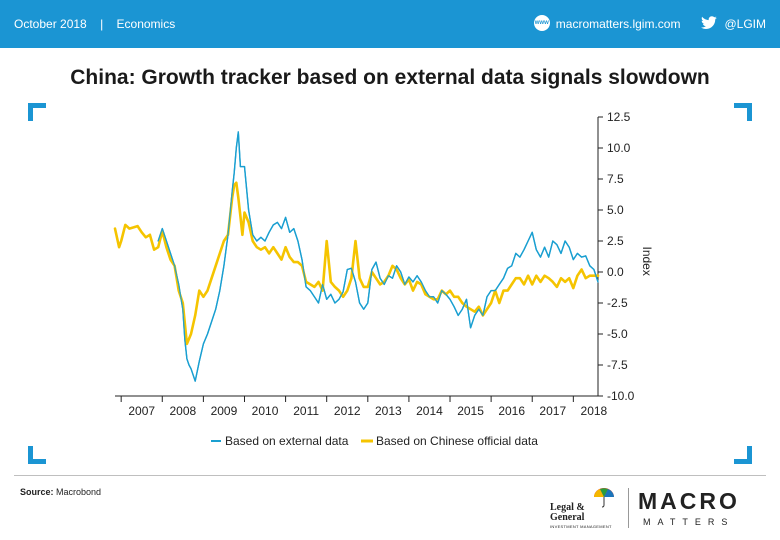 This screenshot has width=780, height=540. What do you see at coordinates (224, 411) in the screenshot?
I see `x-tick-label: 2009` at bounding box center [224, 411].